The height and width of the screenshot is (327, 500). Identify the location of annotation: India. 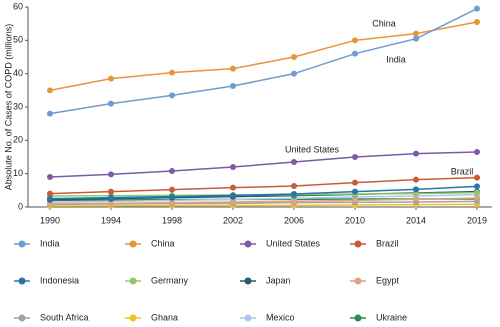
(396, 59).